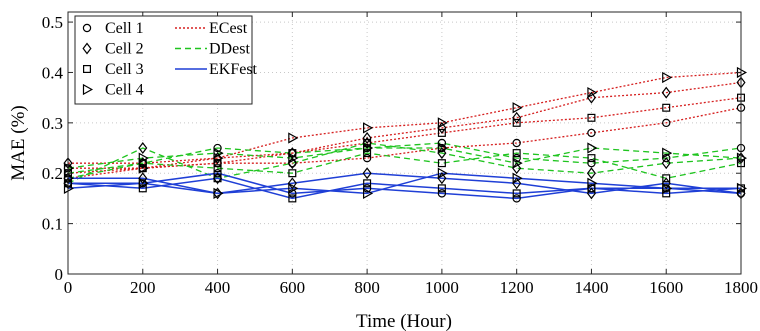 The height and width of the screenshot is (331, 760). What do you see at coordinates (517, 287) in the screenshot?
I see `x-tick-label: 1200` at bounding box center [517, 287].